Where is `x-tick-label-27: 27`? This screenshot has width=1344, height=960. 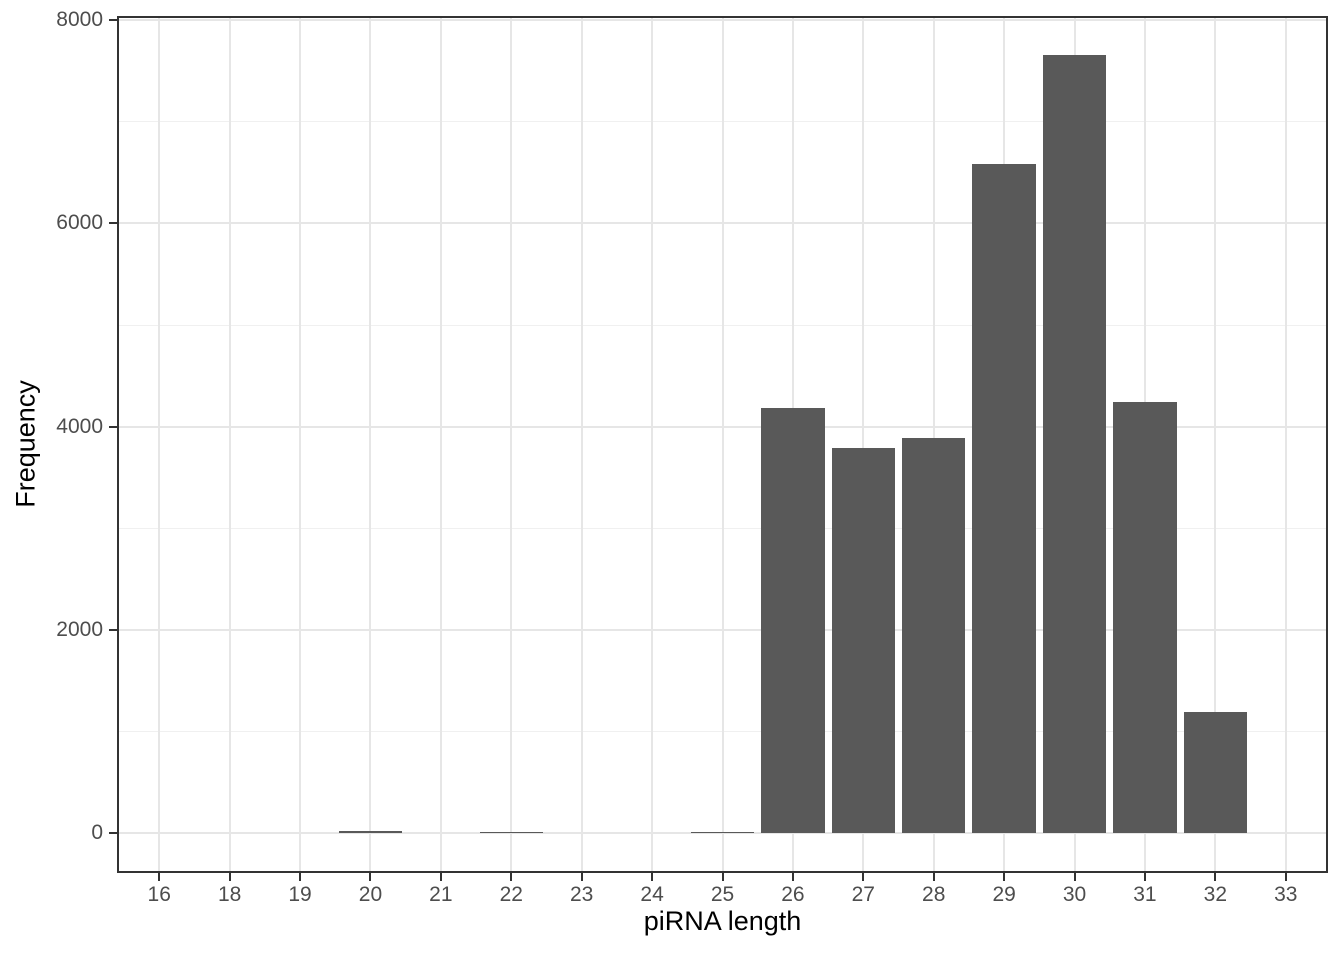
x-tick-label-27: 27 is located at coordinates (863, 894).